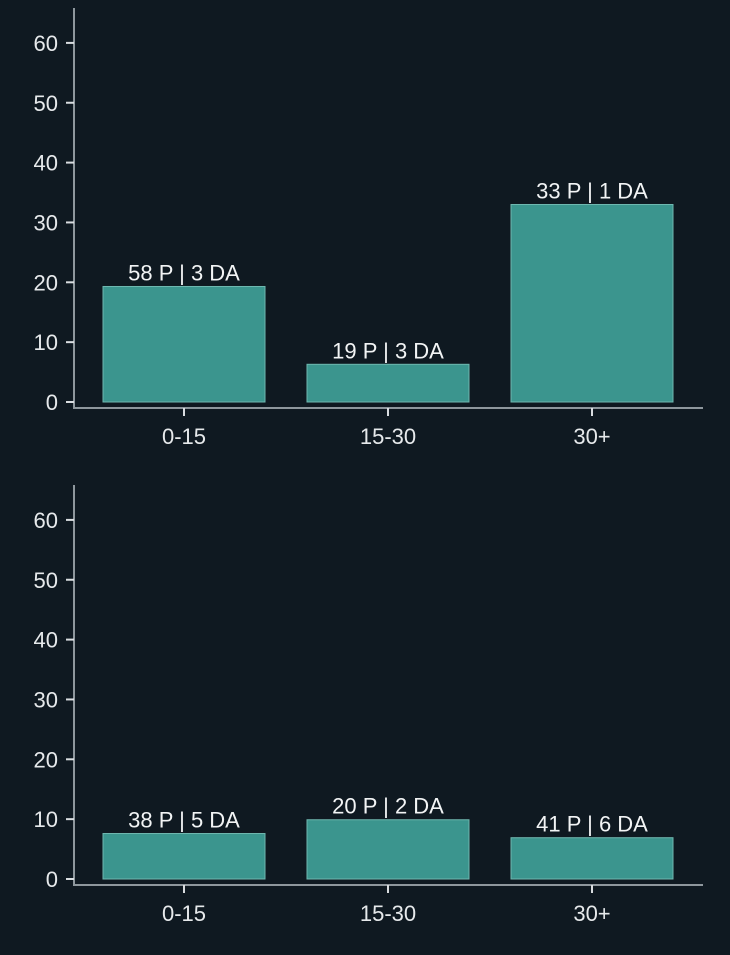  What do you see at coordinates (388, 350) in the screenshot?
I see `bar-data-label: 19 P | 3 DA` at bounding box center [388, 350].